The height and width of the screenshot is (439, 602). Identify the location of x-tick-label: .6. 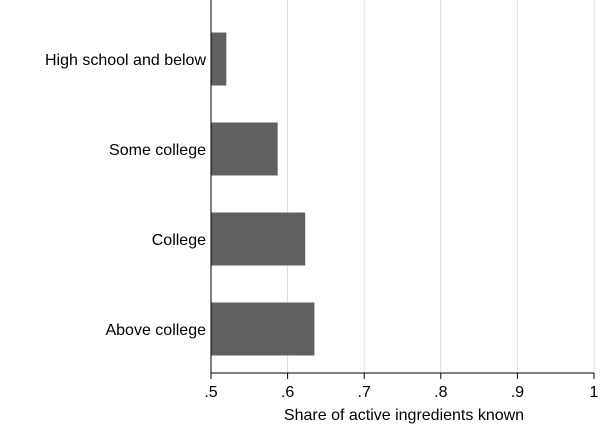
(287, 392).